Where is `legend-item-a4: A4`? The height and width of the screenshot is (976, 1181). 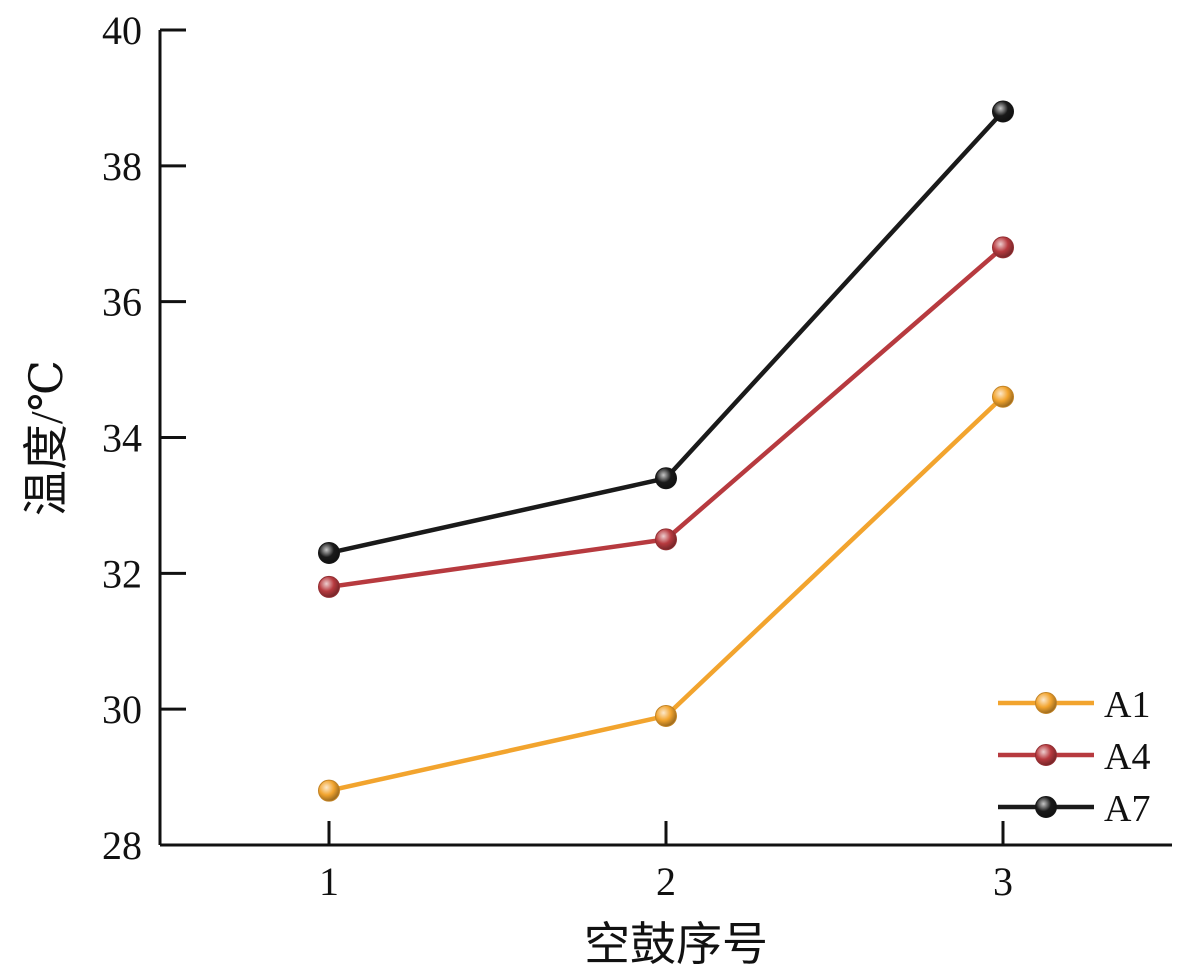
legend-item-a4: A4 is located at coordinates (1074, 757).